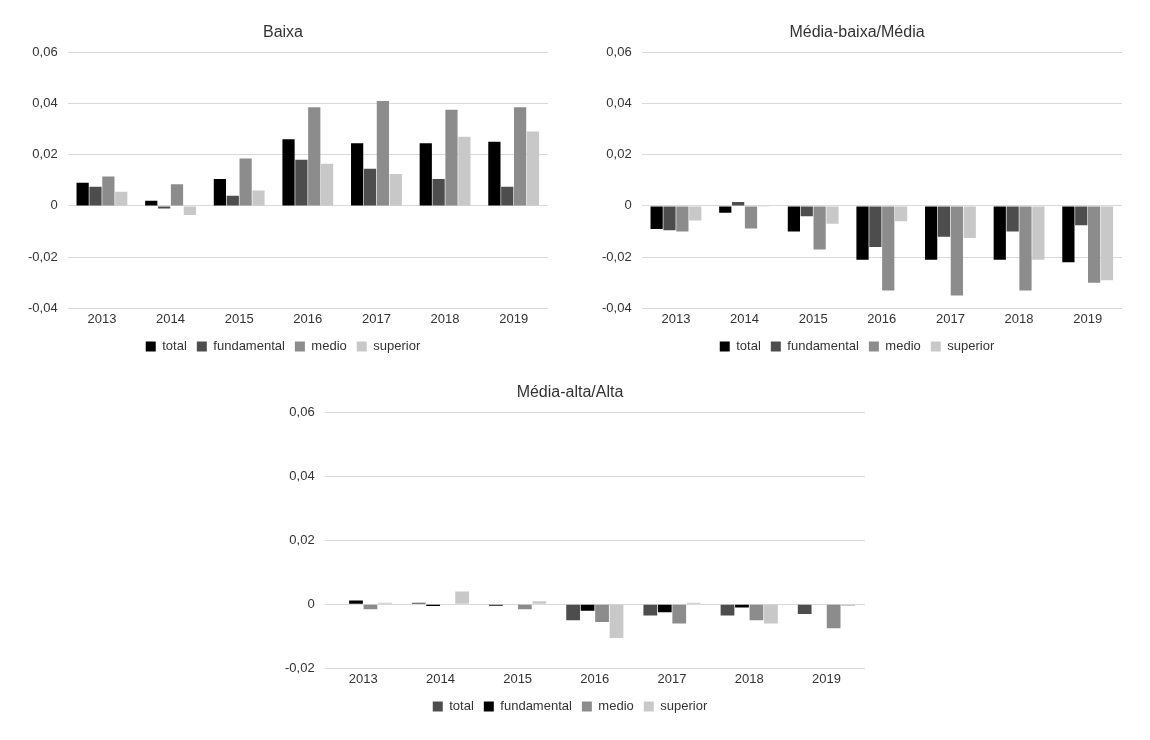  I want to click on chart-title: Média-baixa/Média, so click(857, 32).